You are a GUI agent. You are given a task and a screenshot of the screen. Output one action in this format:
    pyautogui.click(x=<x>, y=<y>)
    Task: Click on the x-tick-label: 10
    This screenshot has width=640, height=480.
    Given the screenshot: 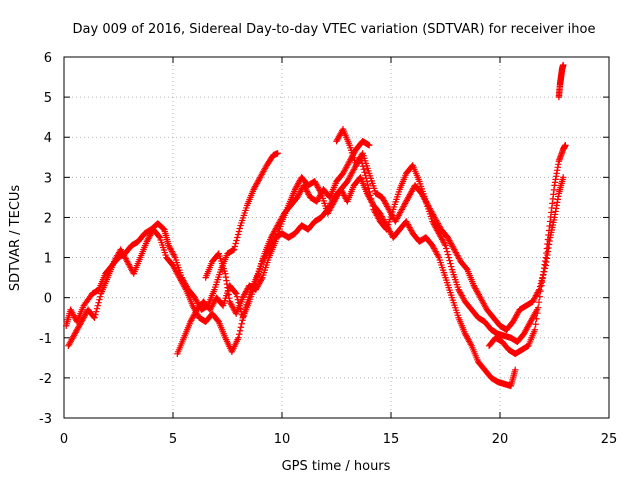 What is the action you would take?
    pyautogui.click(x=282, y=439)
    